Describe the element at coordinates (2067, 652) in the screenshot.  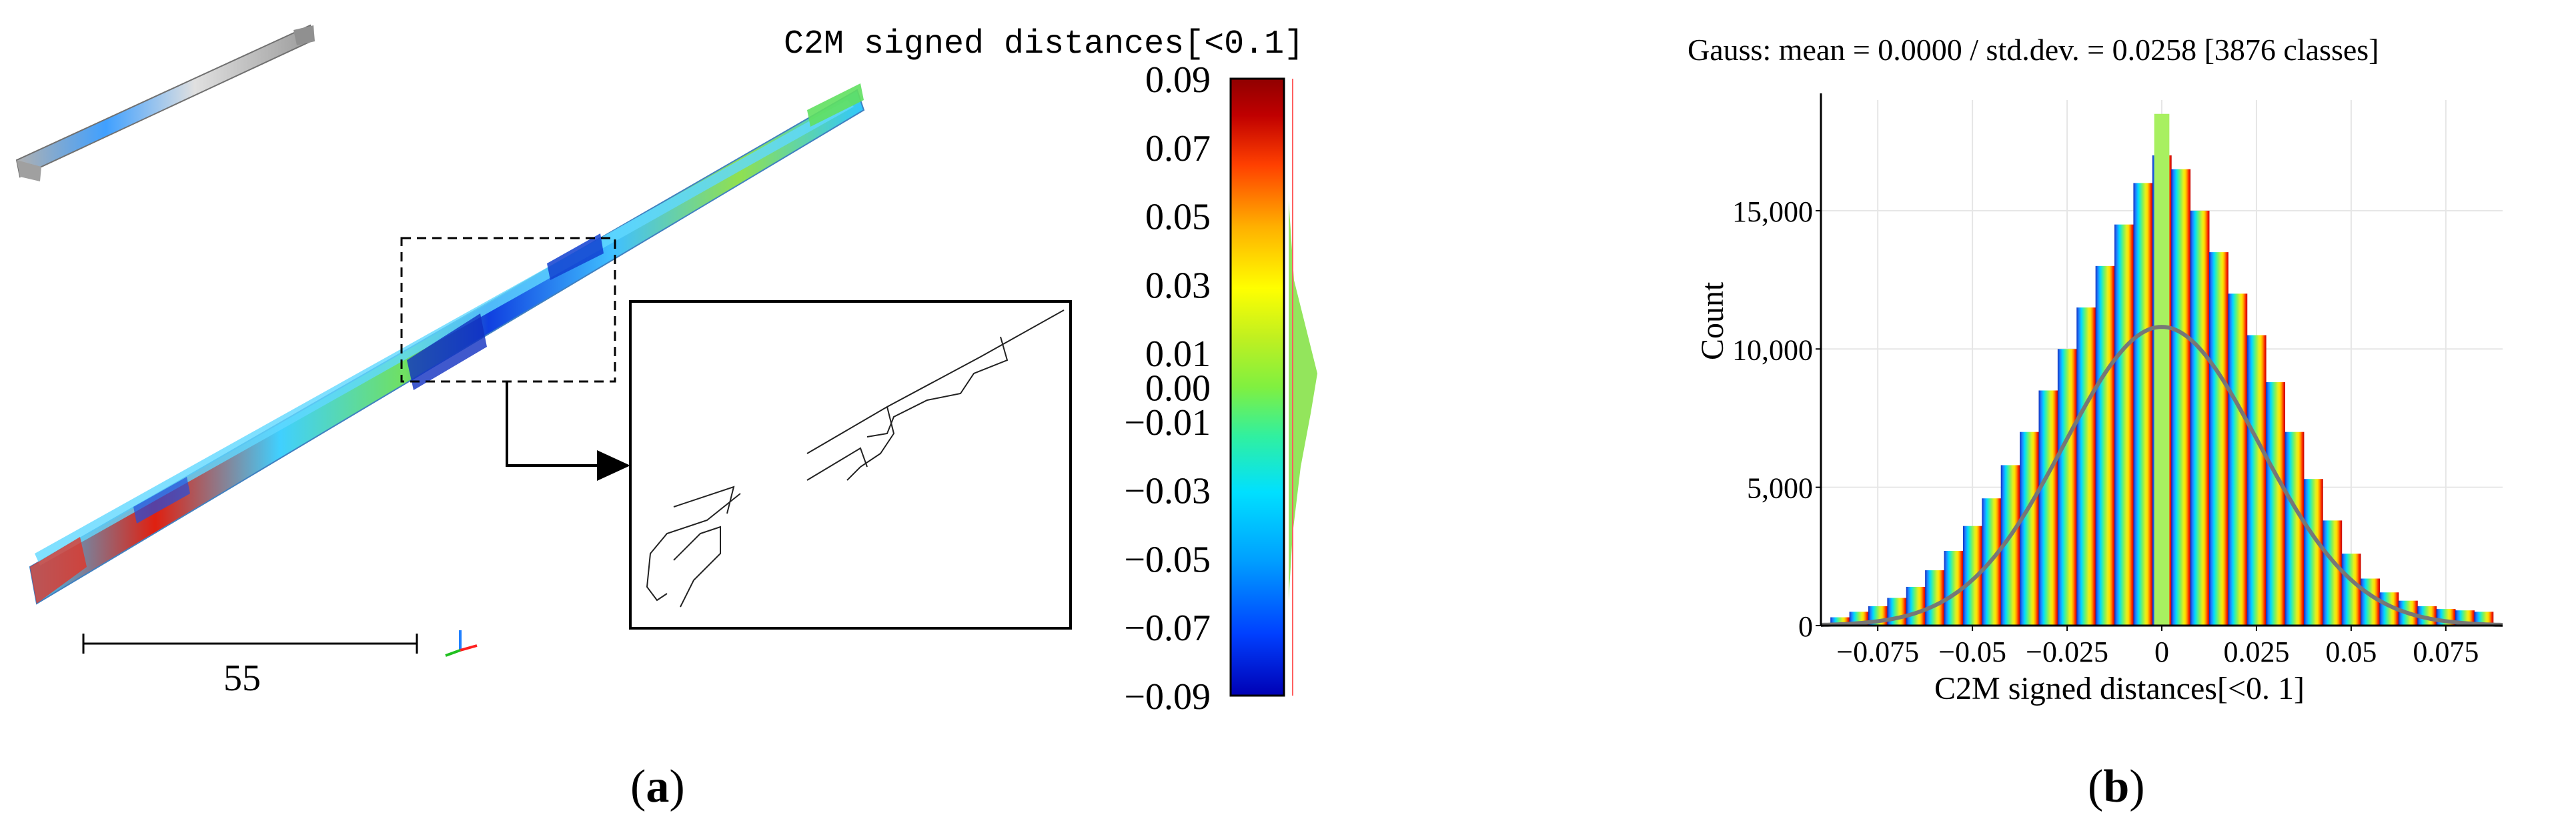
I see `x-tick-label: −0.025` at that location.